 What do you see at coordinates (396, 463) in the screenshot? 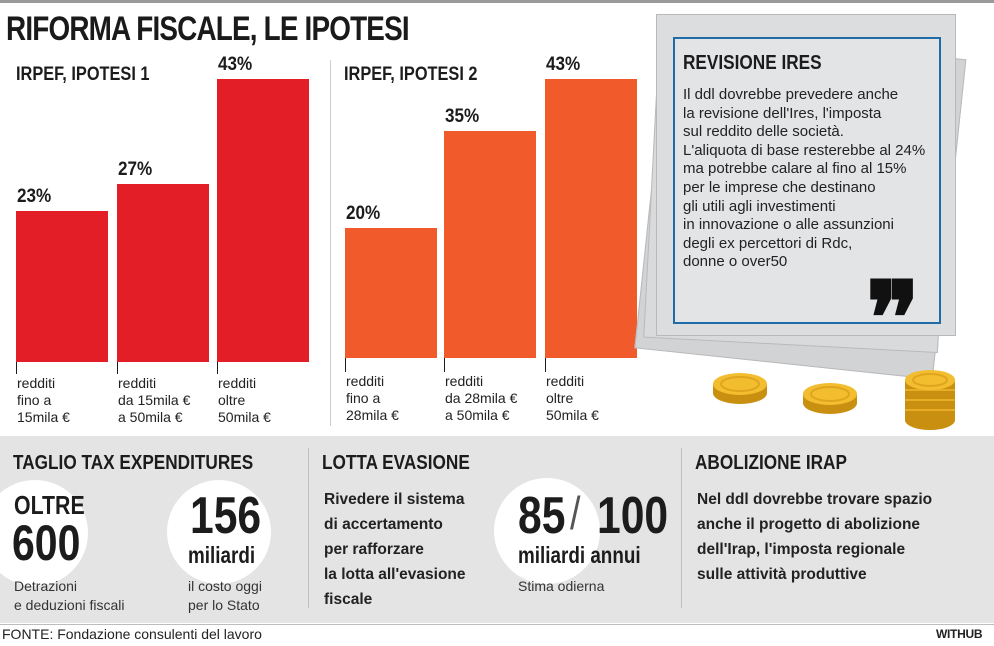
I see `evasione-title: LOTTA EVASIONE` at bounding box center [396, 463].